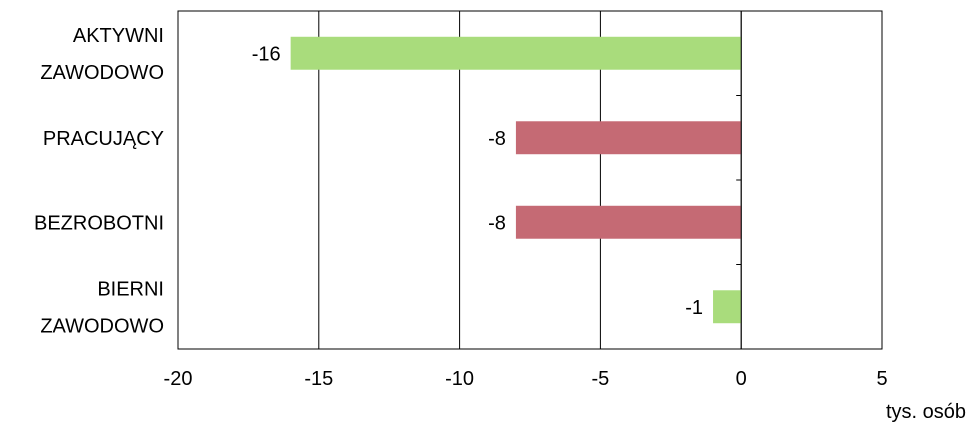 The image size is (969, 423). I want to click on x-tick-label: -15, so click(318, 379).